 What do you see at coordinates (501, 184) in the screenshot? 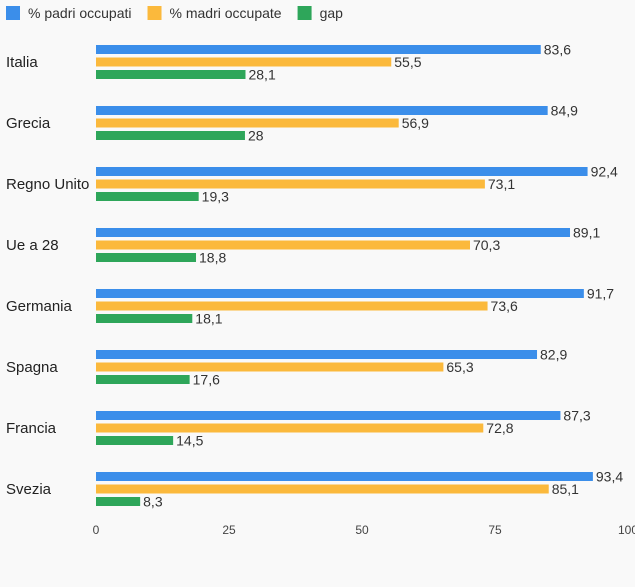
I see `data-label: 73,1` at bounding box center [501, 184].